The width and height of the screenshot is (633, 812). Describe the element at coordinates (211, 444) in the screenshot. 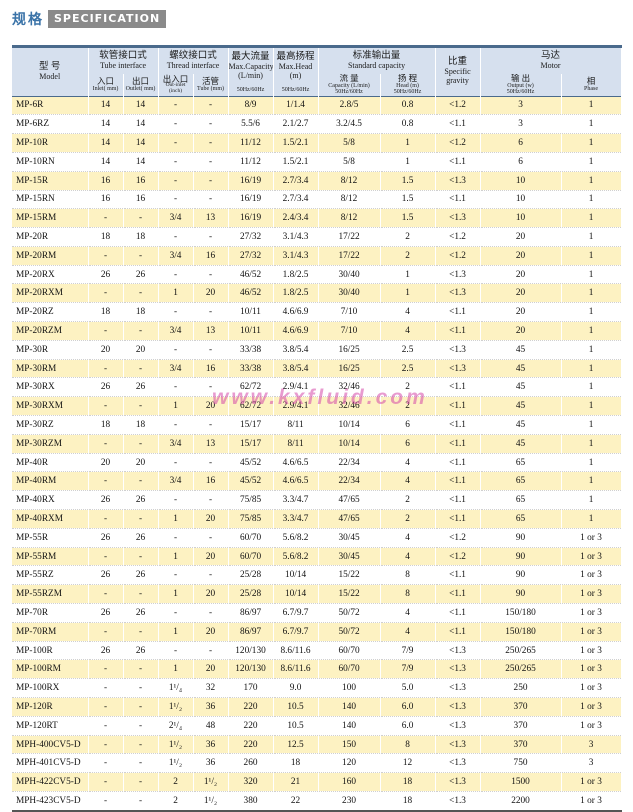

I see `cell-thread-tube: 13` at that location.